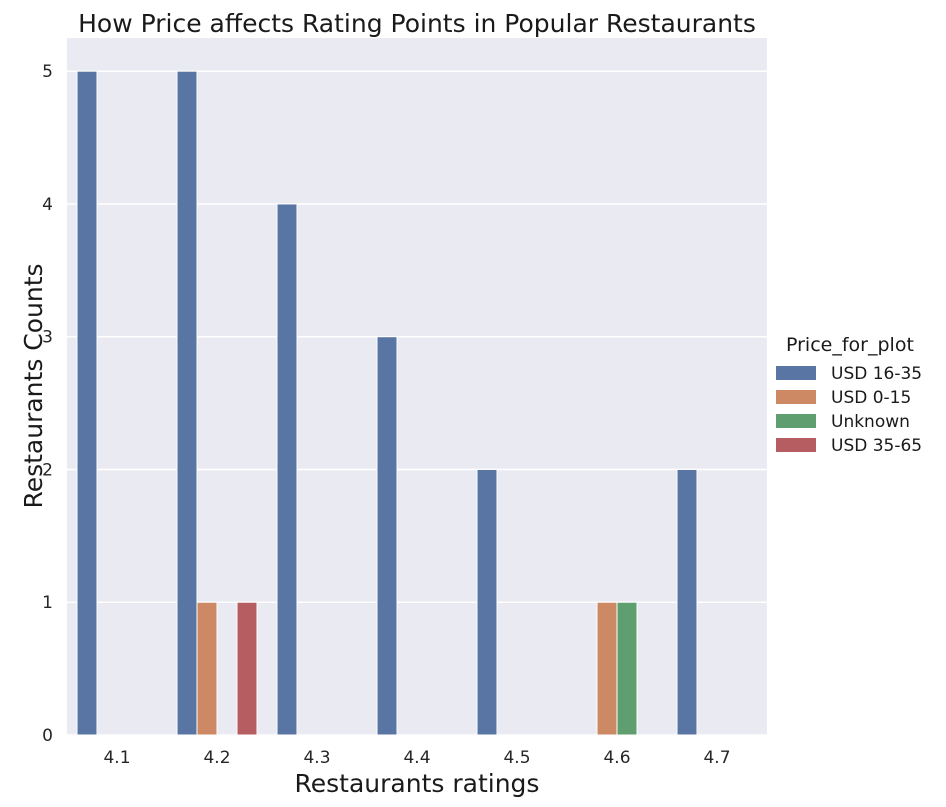  I want to click on legend-label: Unknown, so click(870, 422).